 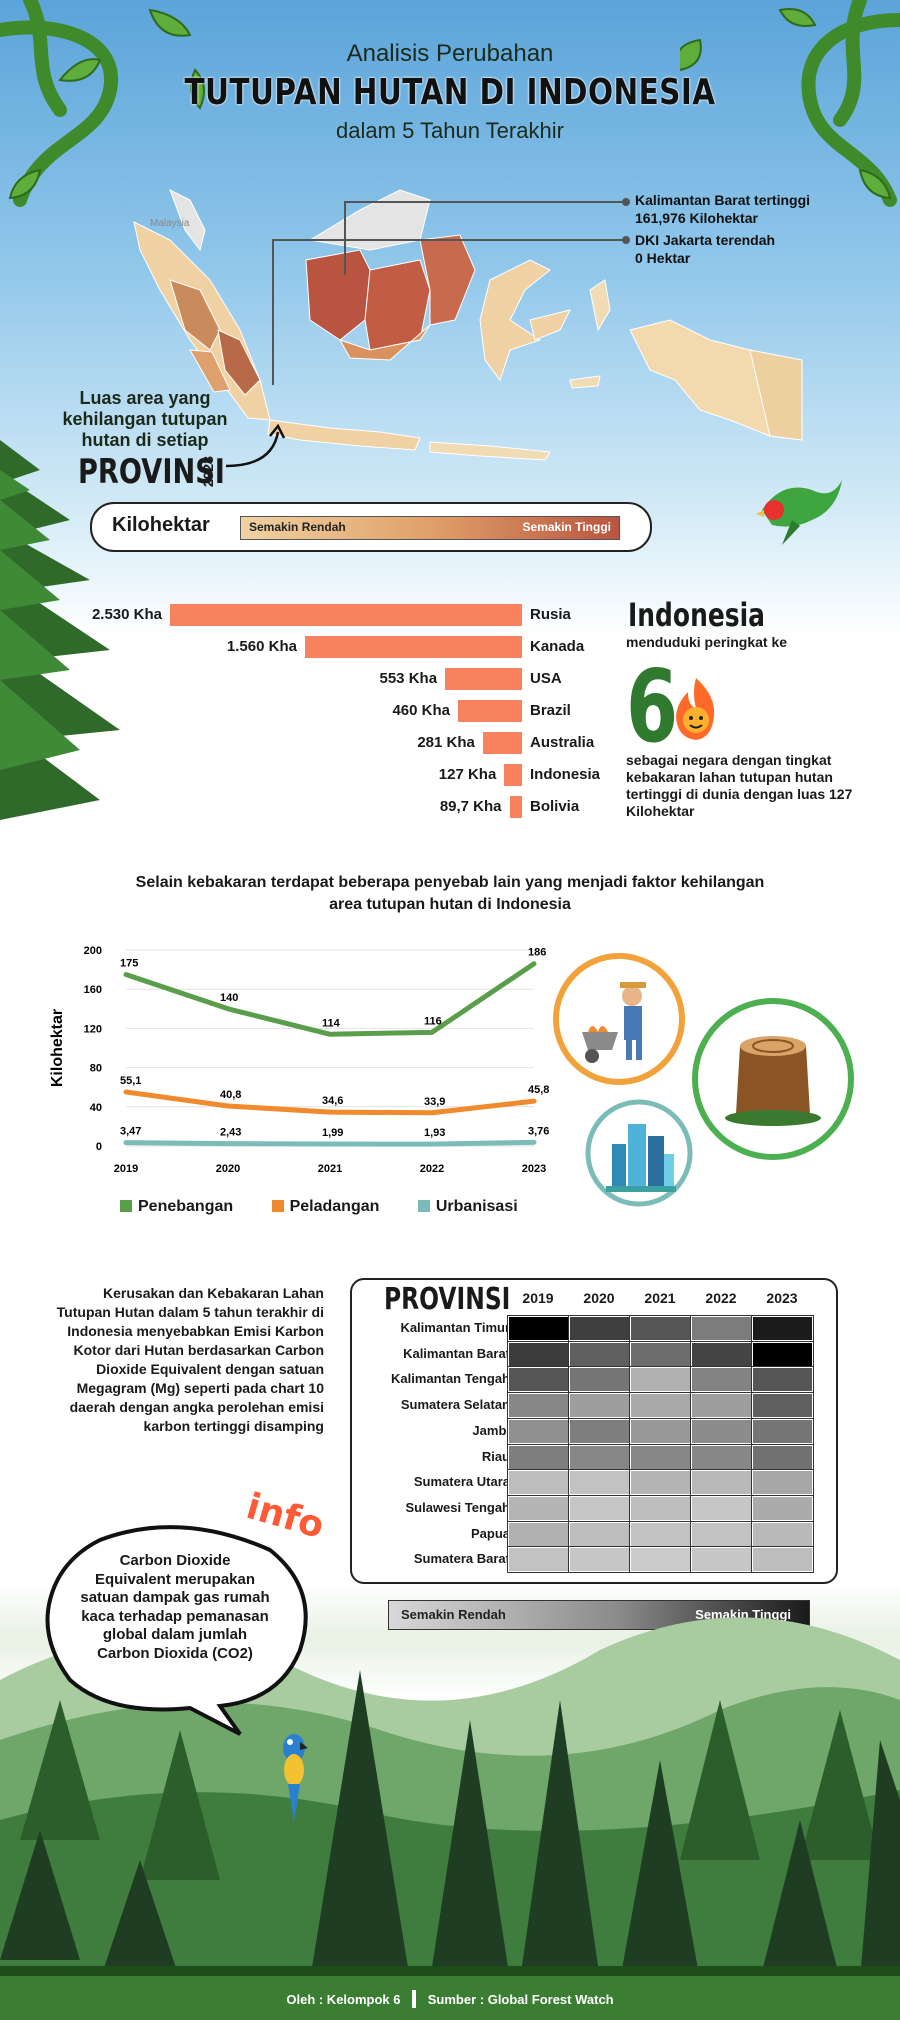 I want to click on heatmap-title: PROVINSI, so click(x=447, y=1299).